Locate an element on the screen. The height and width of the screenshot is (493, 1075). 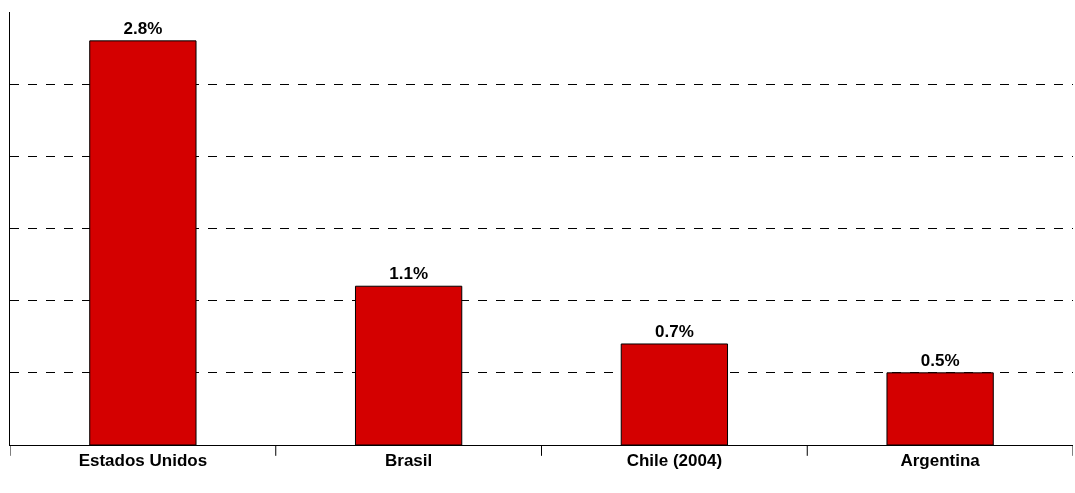
x-tick-label: Brasil is located at coordinates (409, 461).